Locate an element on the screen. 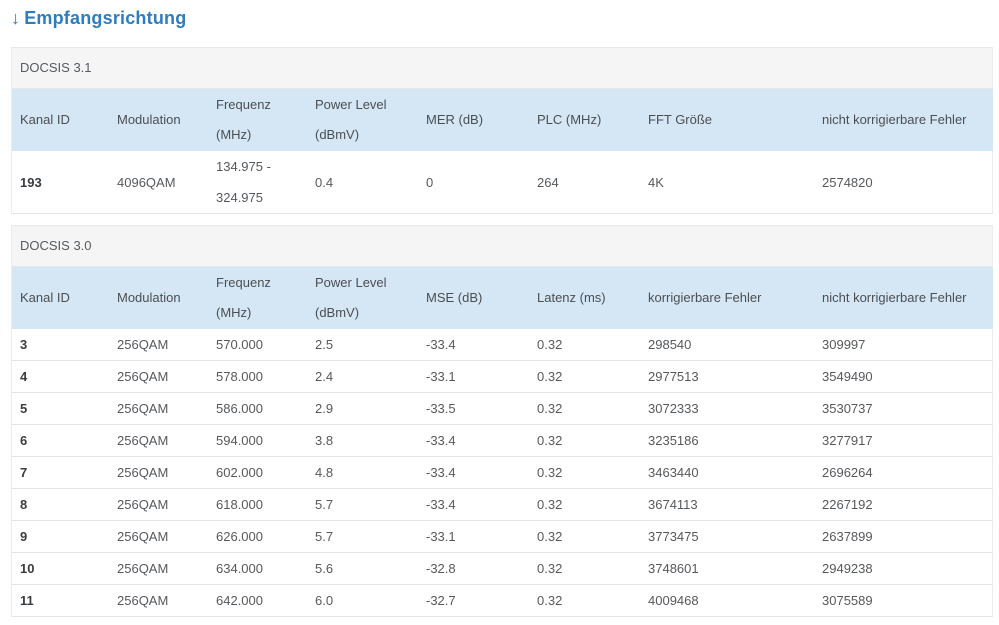 The width and height of the screenshot is (999, 625). table-row: 6 256QAM 594.000 3.8 -33.4 0.32 3235186 3277917 is located at coordinates (502, 440).